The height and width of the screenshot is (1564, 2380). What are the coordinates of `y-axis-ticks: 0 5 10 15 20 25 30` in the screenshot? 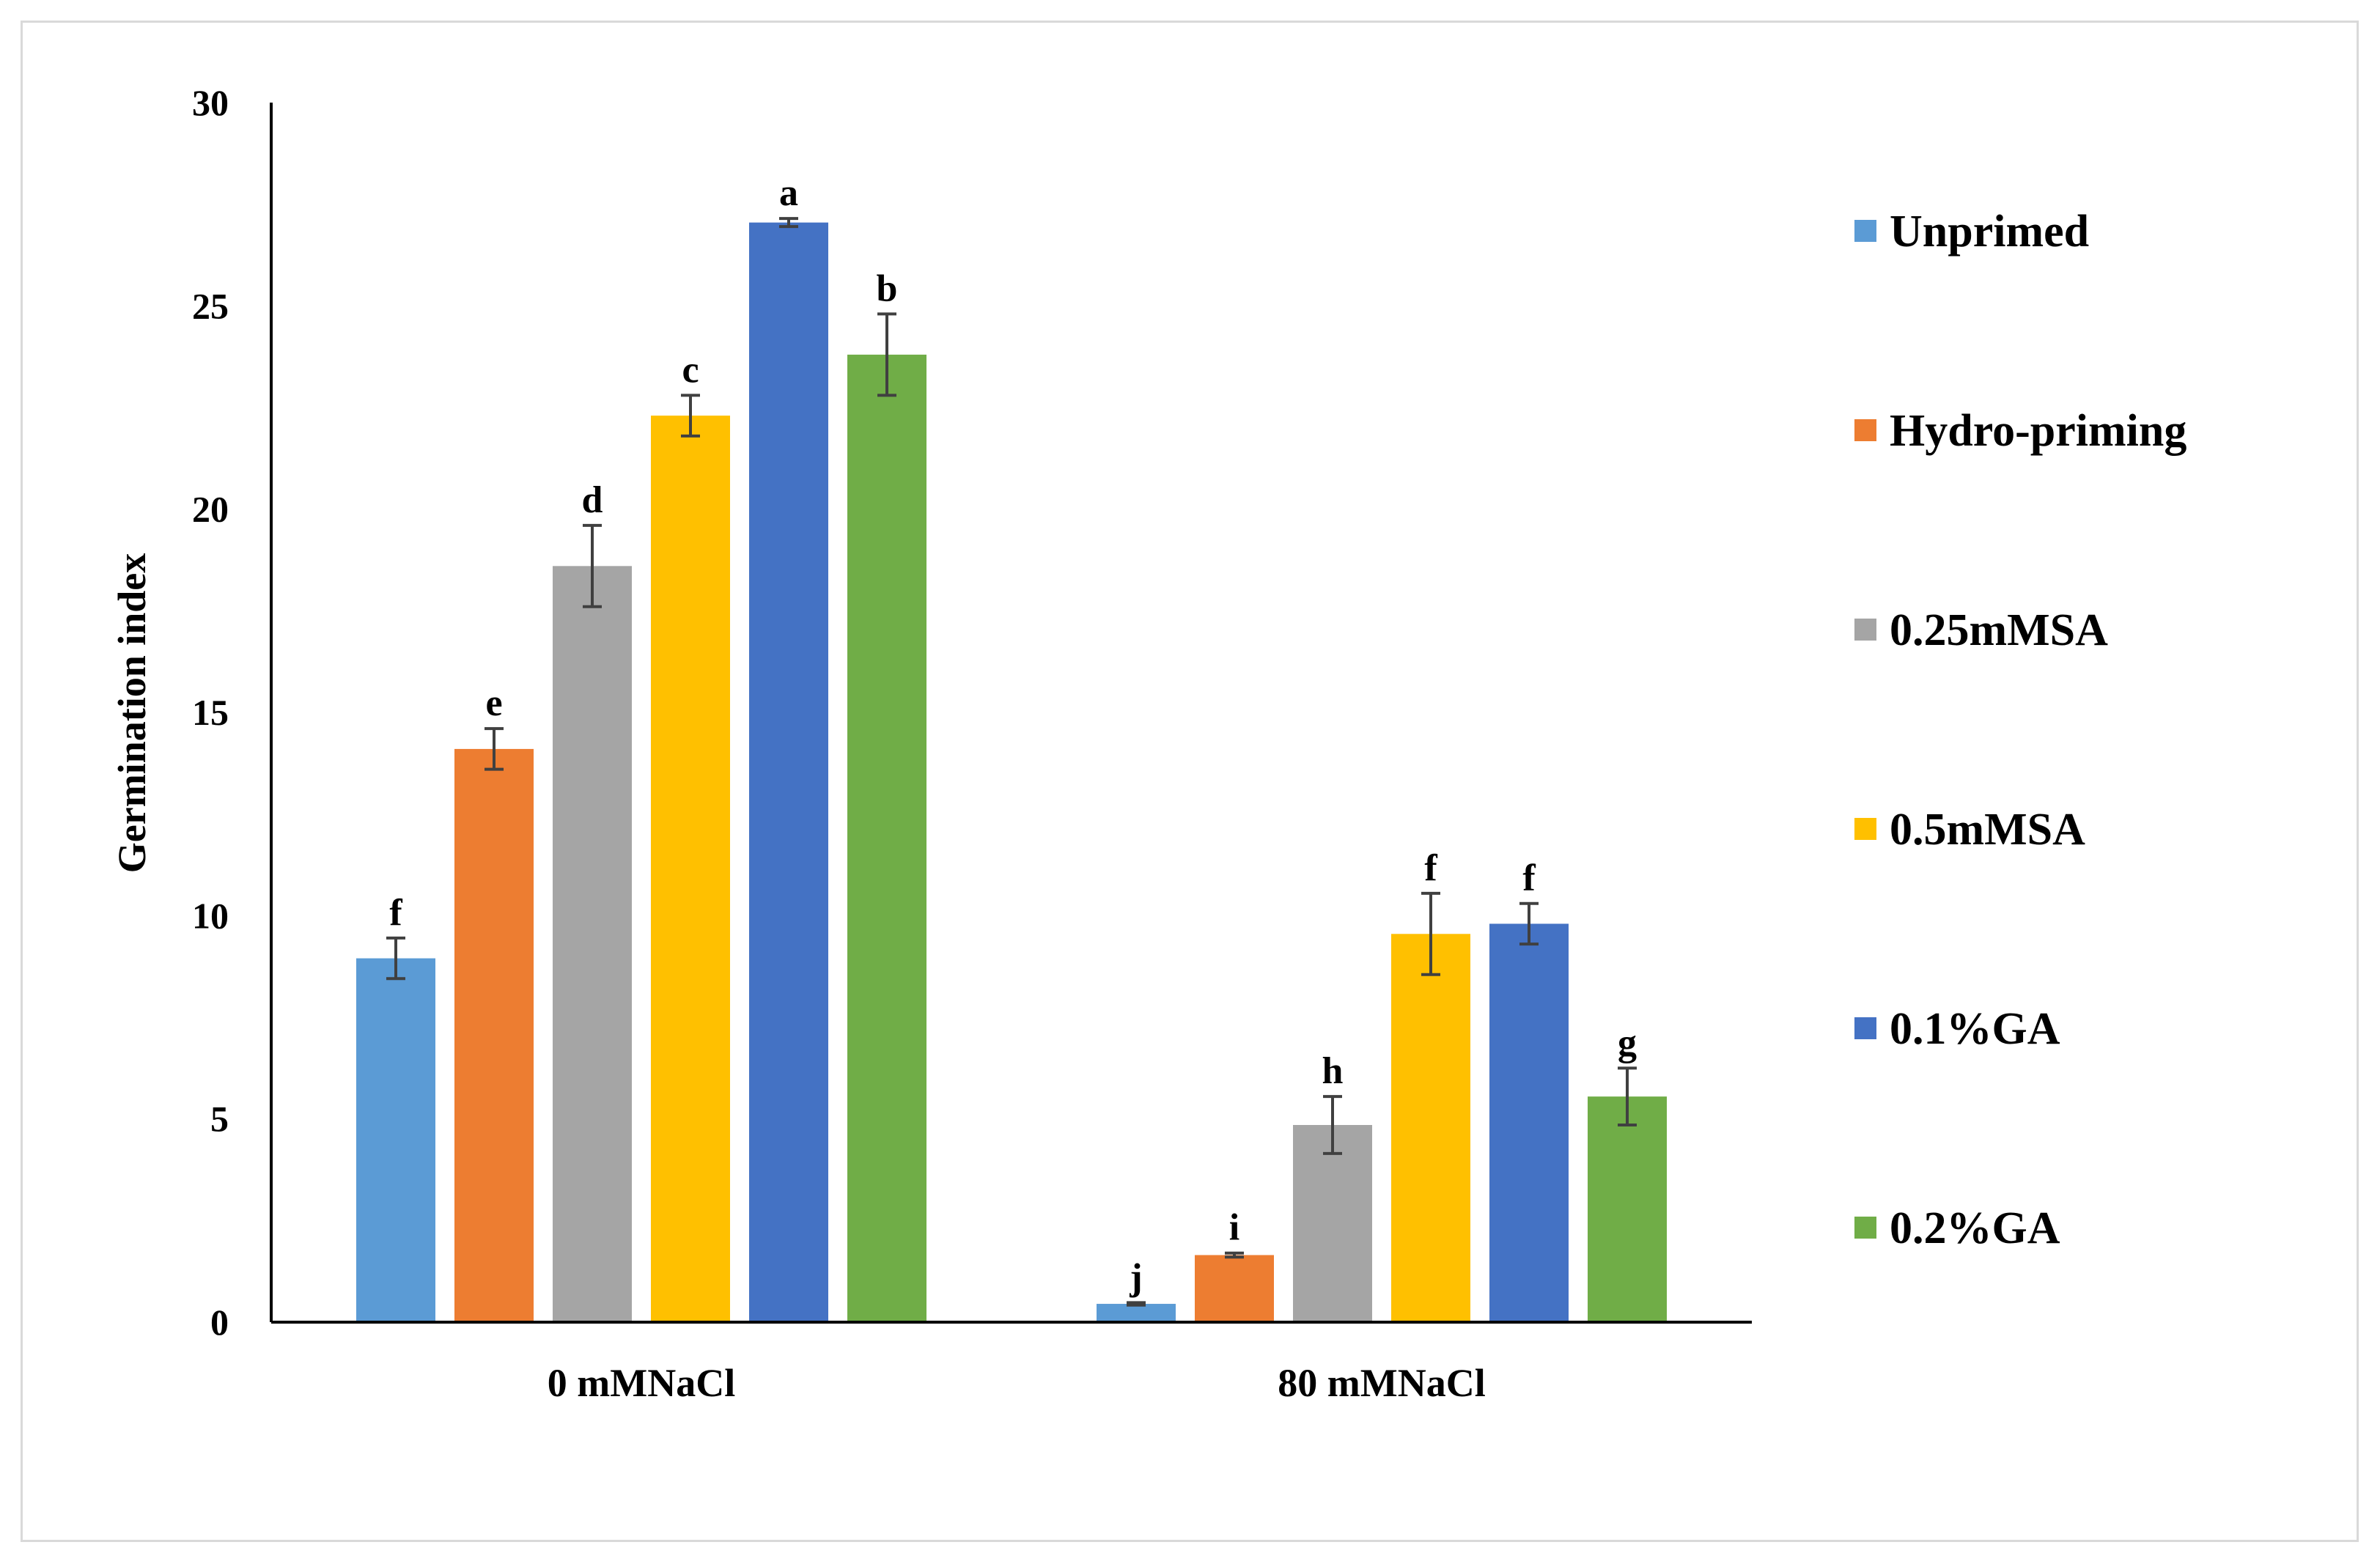 It's located at (211, 712).